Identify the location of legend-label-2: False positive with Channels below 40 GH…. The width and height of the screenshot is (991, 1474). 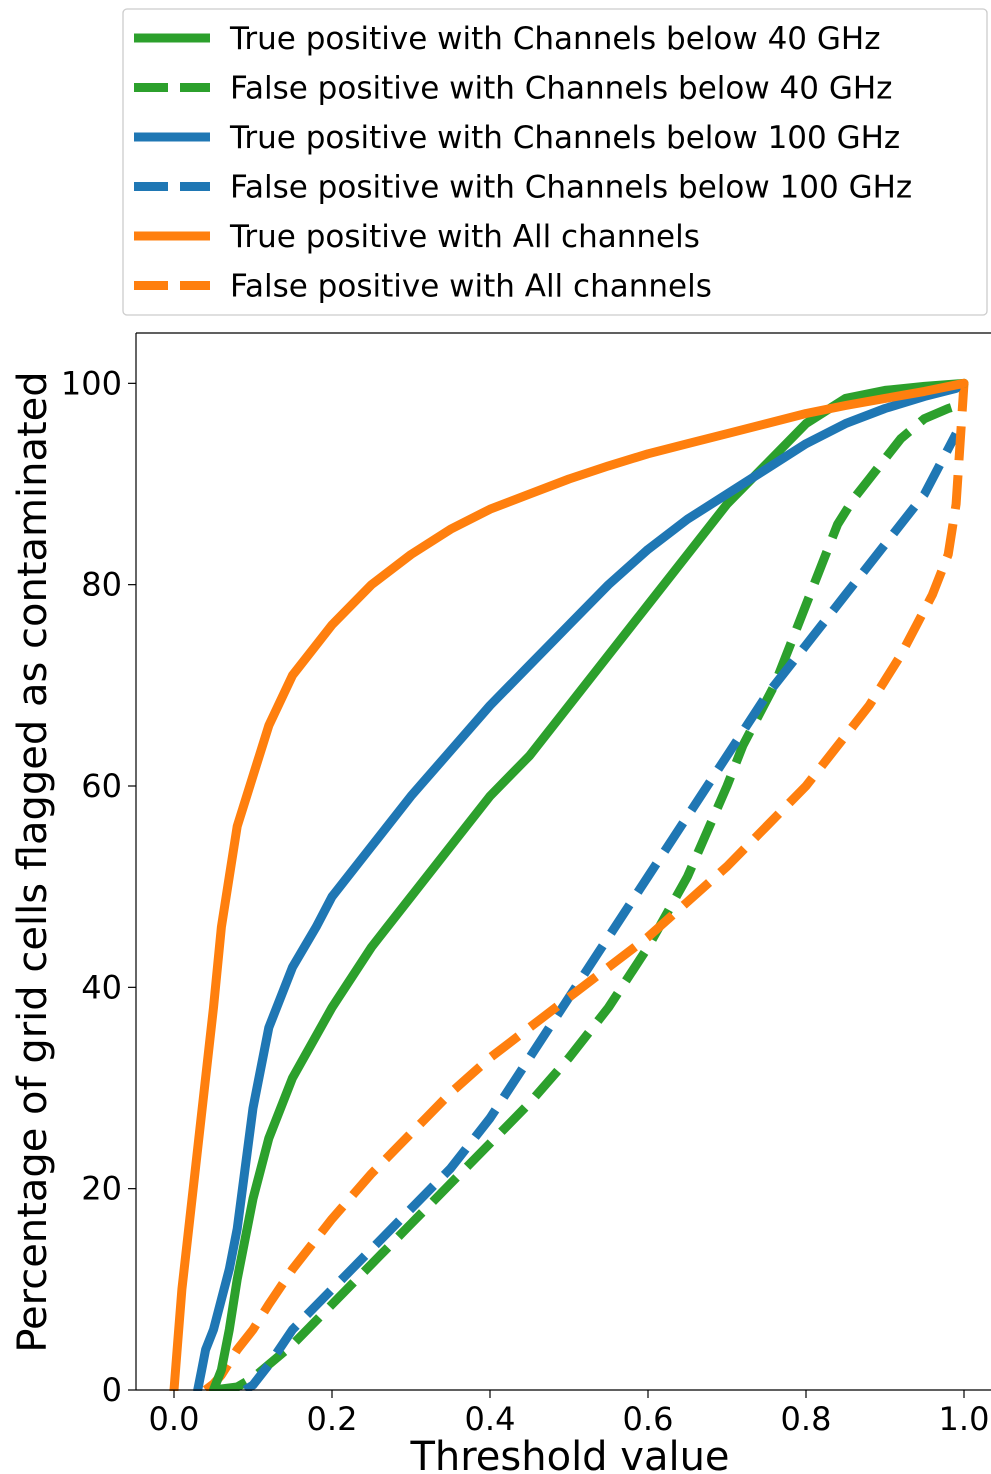
(561, 89).